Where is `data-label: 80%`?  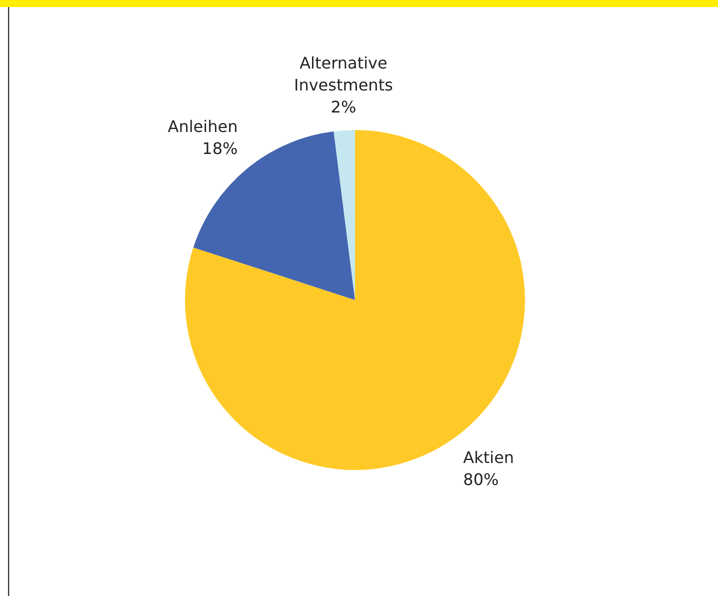
data-label: 80% is located at coordinates (481, 479).